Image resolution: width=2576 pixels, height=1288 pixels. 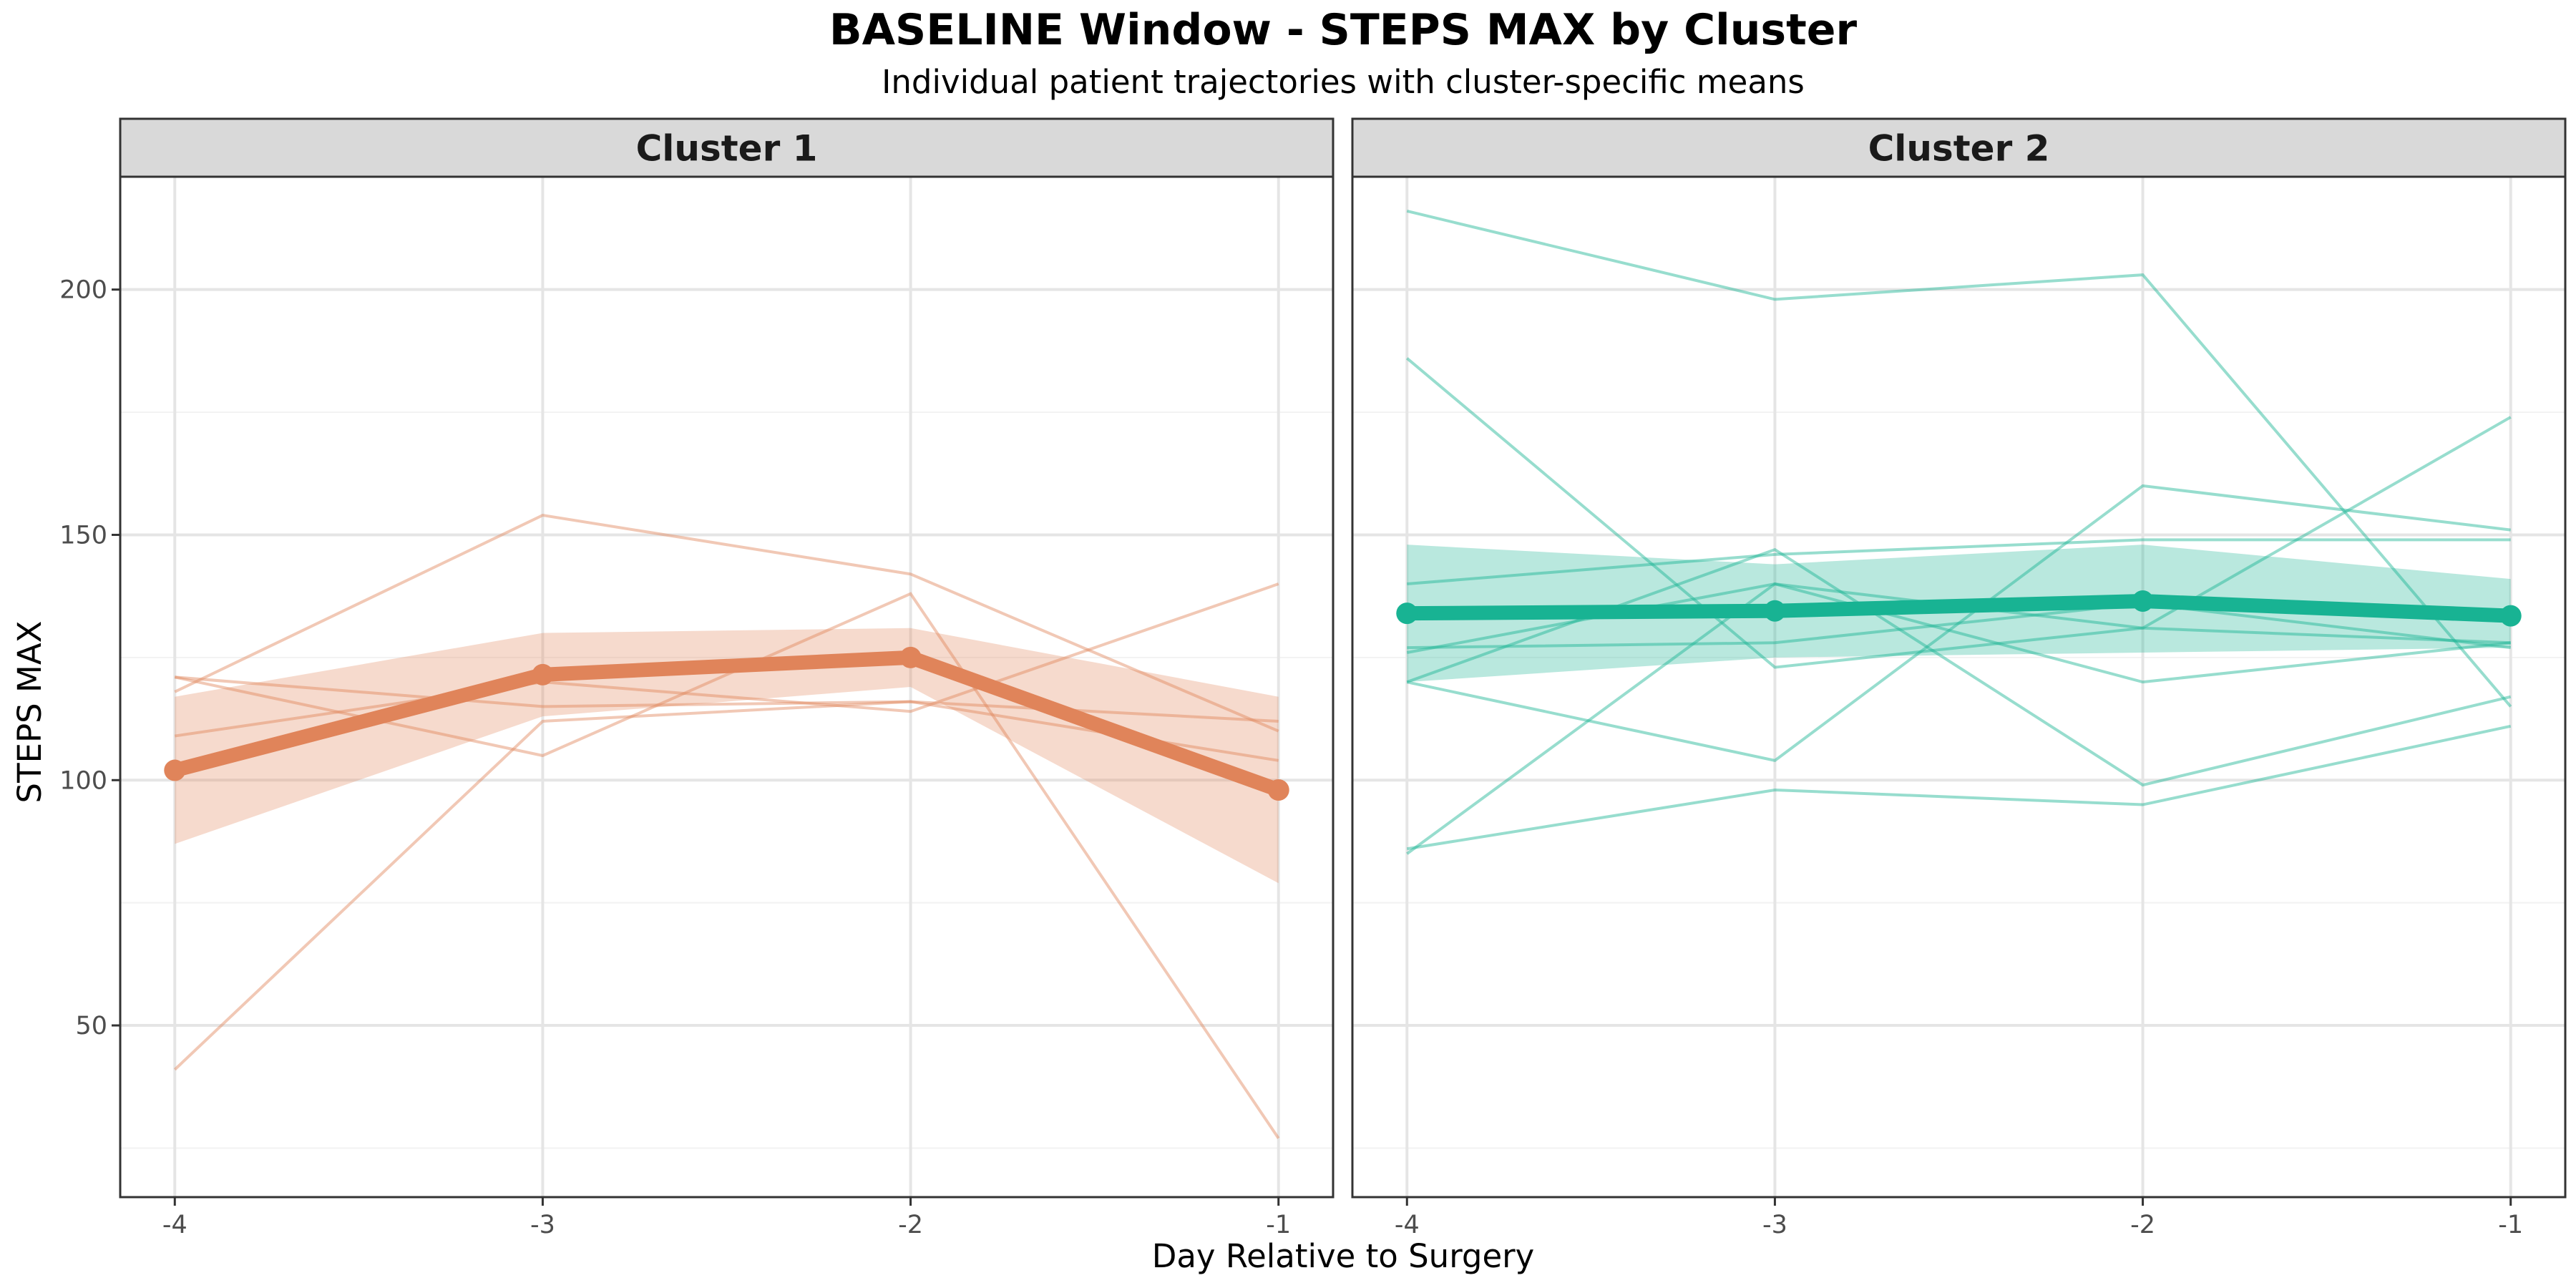 I want to click on facet-strip-label: Cluster 2, so click(x=1959, y=149).